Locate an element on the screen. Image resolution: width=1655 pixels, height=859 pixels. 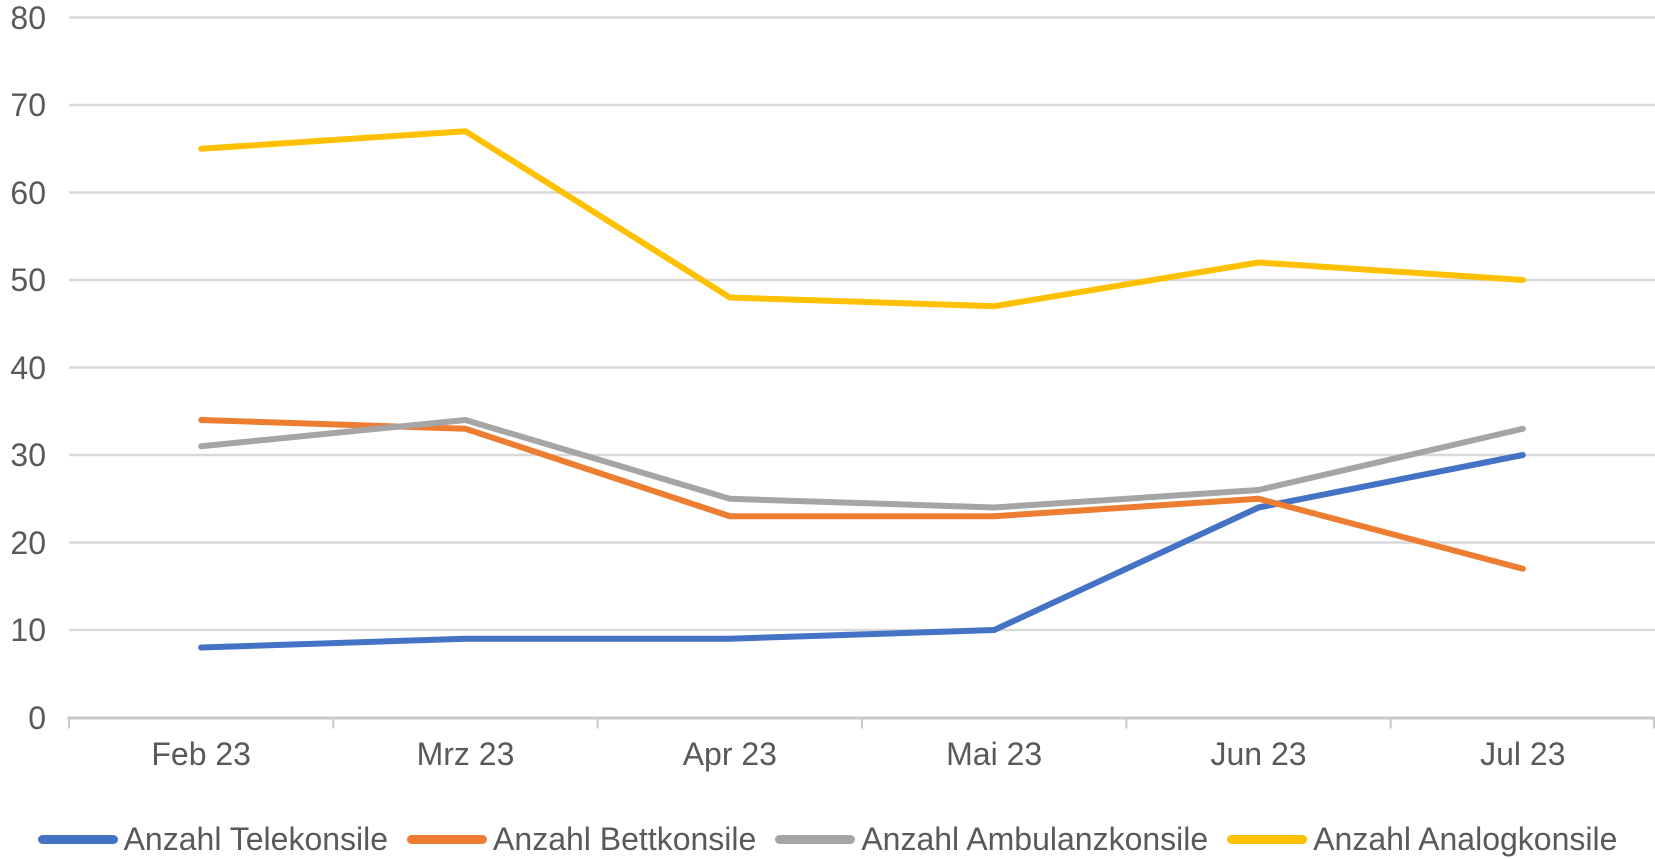
legend-label: Anzahl Ambulanzkonsile is located at coordinates (1035, 839).